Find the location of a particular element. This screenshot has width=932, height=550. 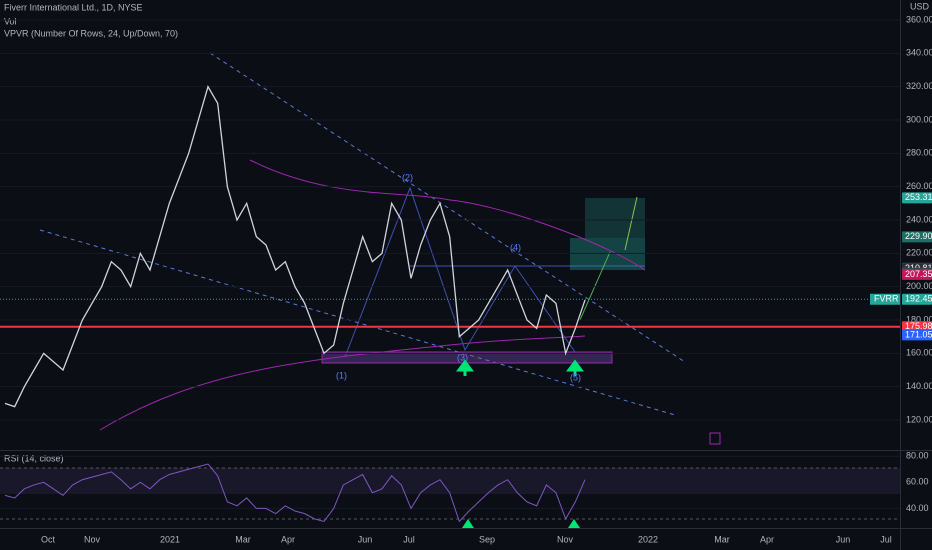

price-tag-label: 171.05 is located at coordinates (918, 334).